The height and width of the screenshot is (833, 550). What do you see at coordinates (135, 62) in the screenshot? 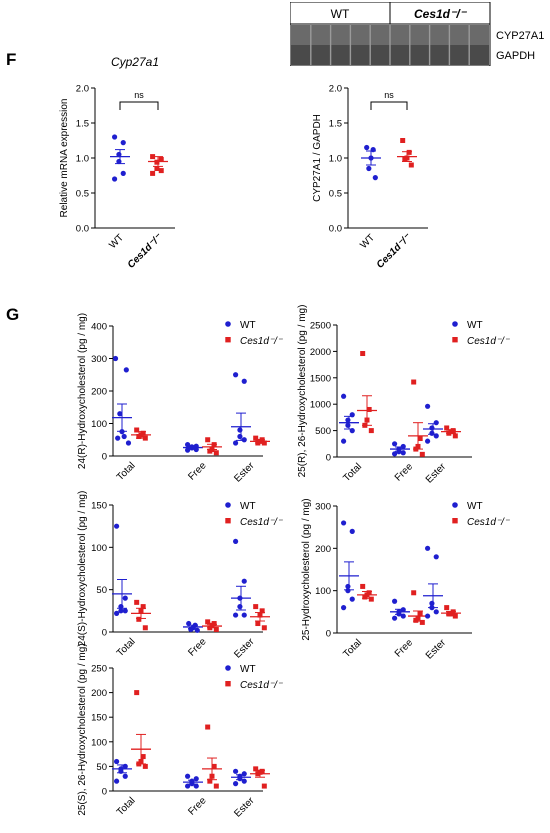
I see `chart-title: Cyp27a1` at bounding box center [135, 62].